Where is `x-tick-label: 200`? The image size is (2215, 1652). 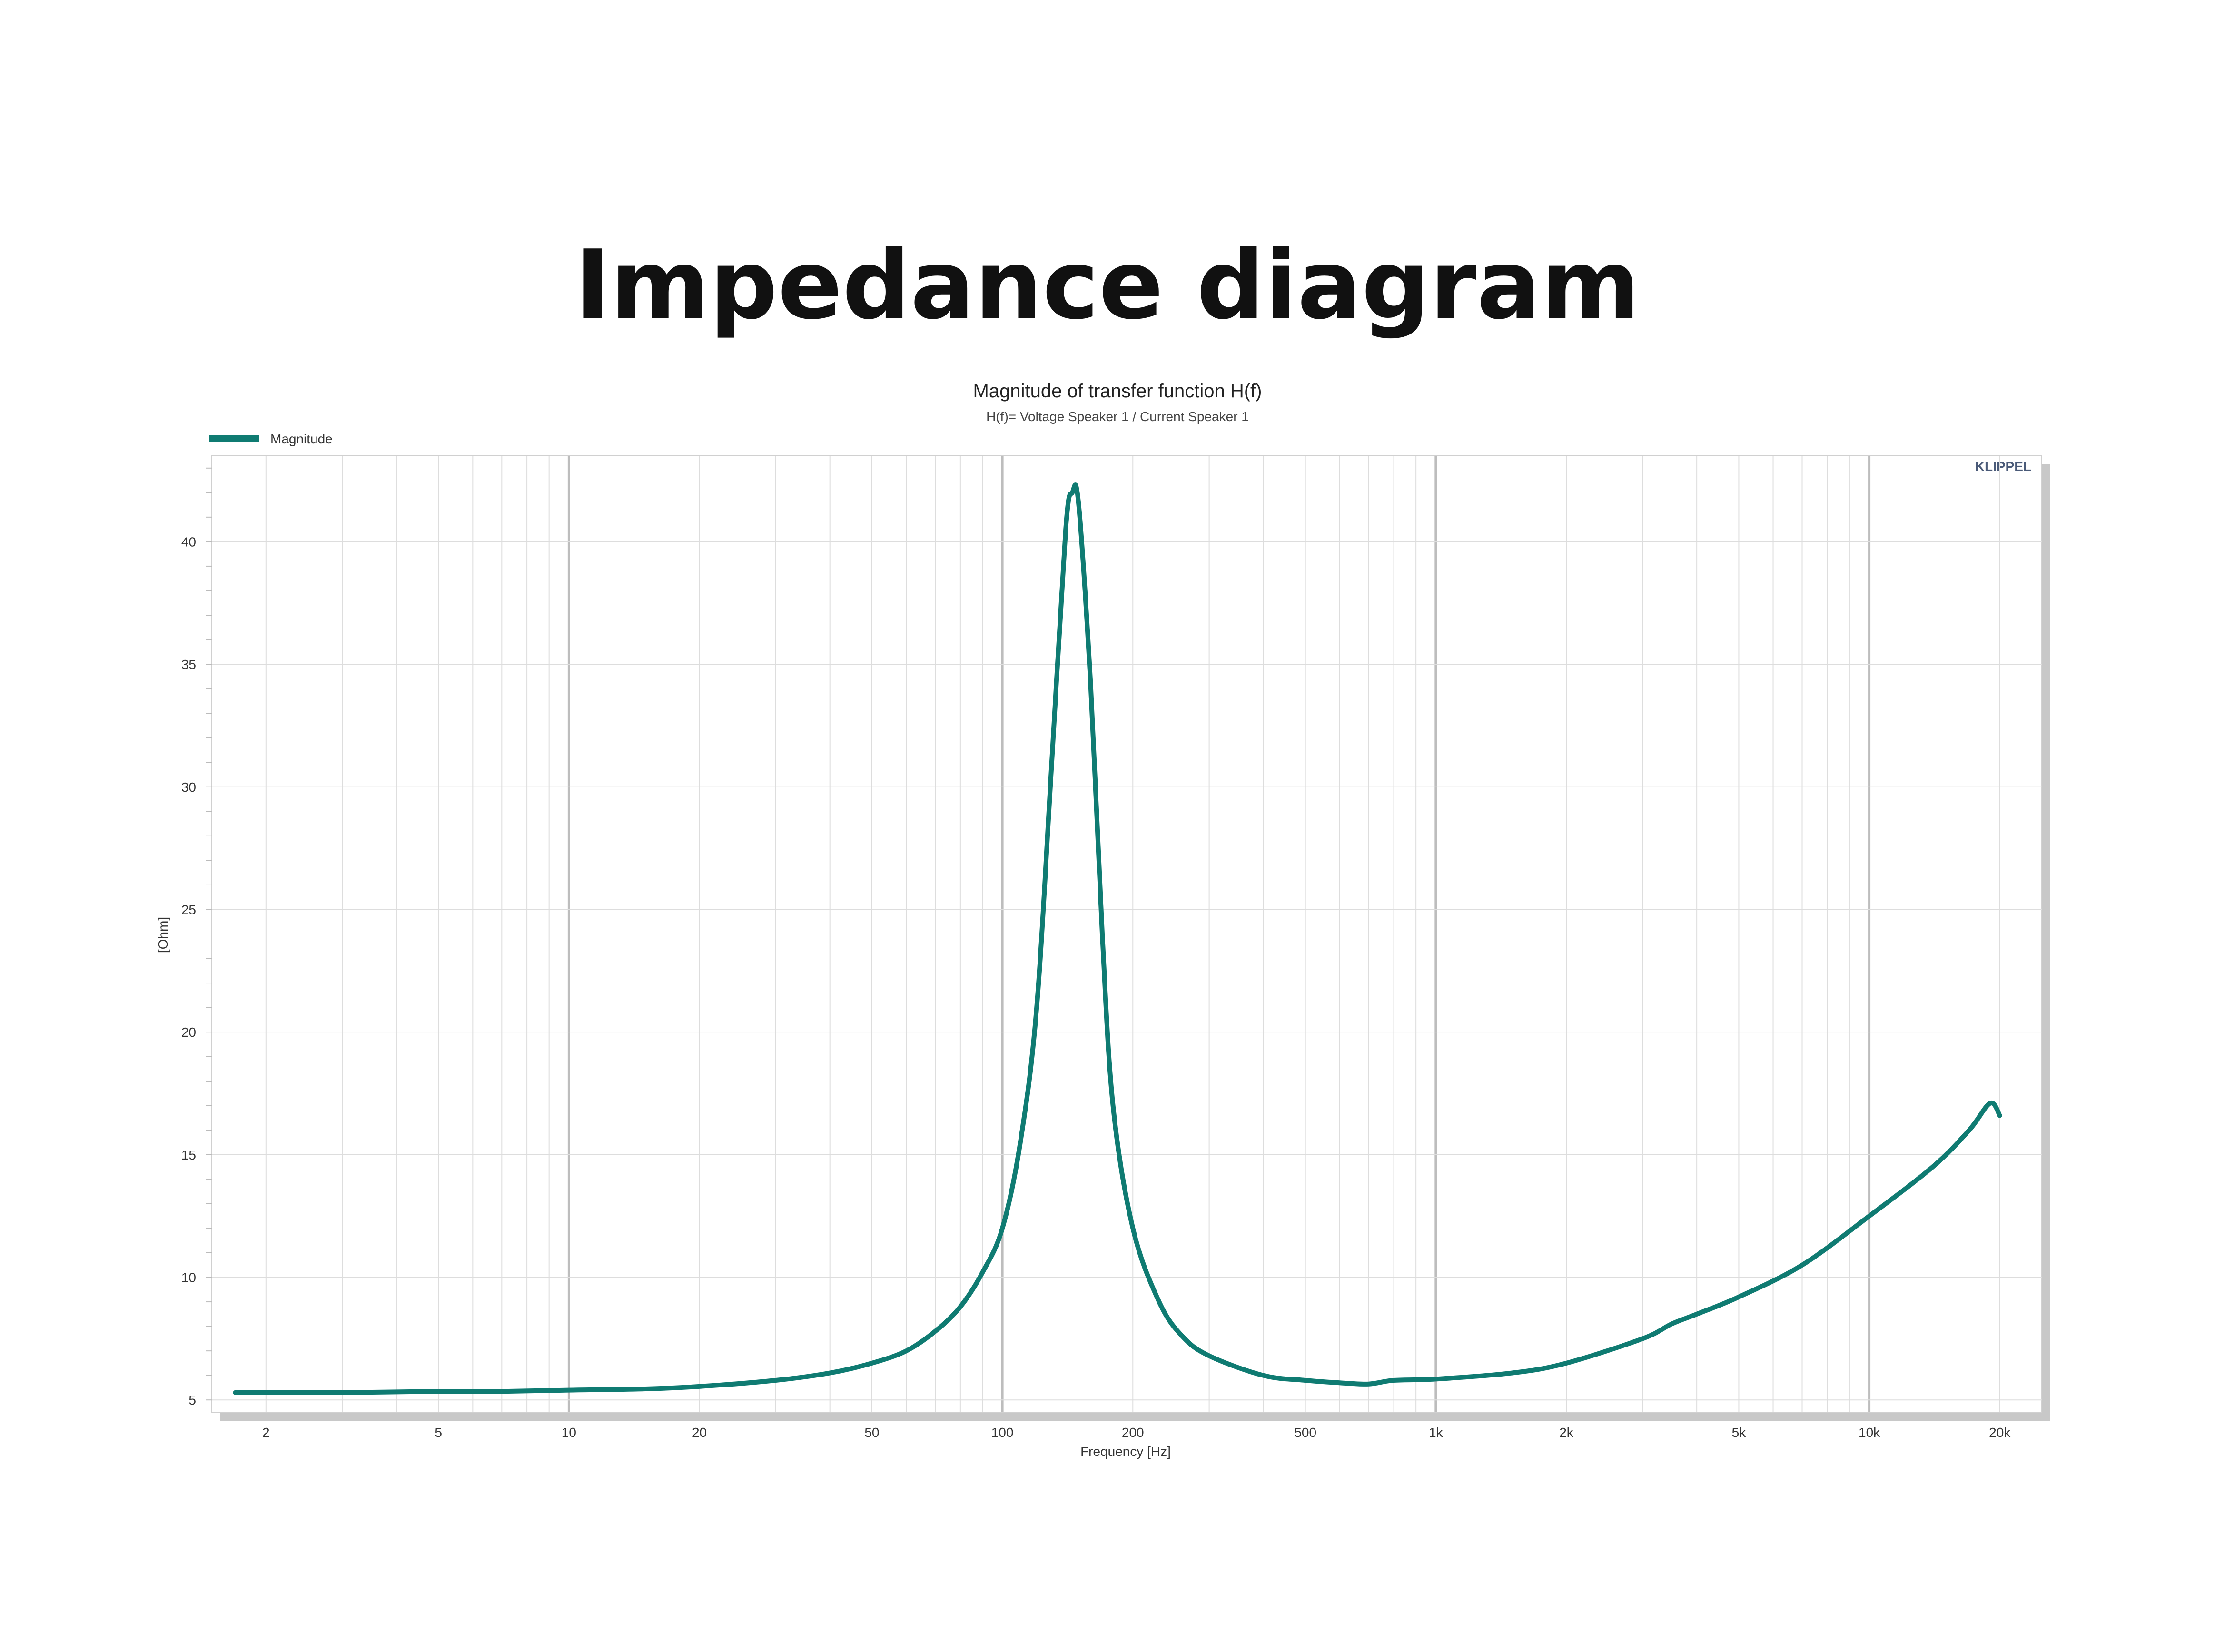 x-tick-label: 200 is located at coordinates (1133, 1433).